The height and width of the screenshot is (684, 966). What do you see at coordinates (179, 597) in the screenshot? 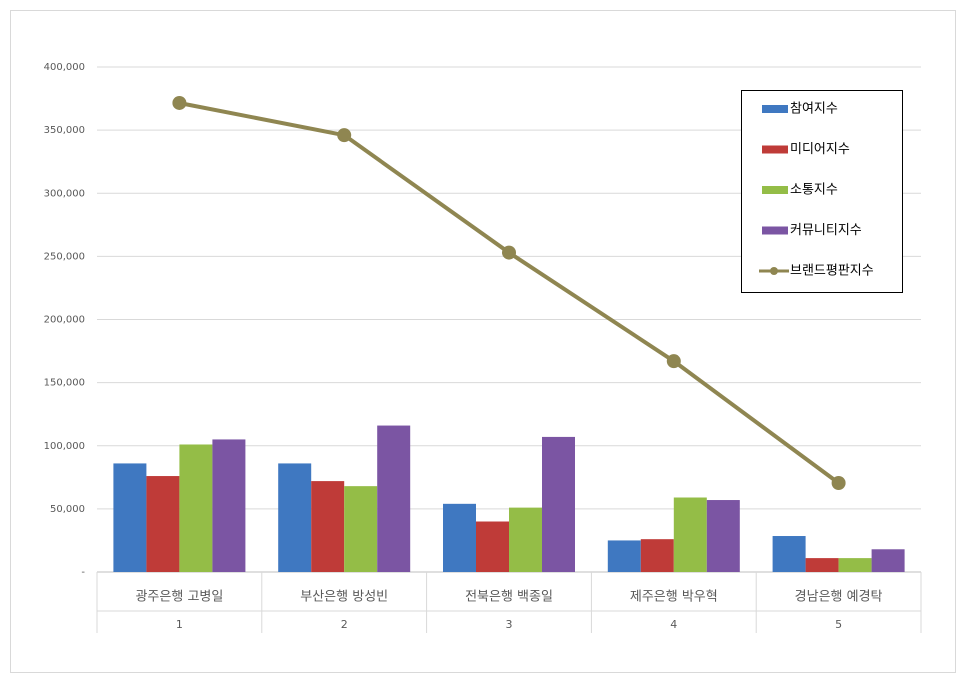
I see `x-tick-label: 광주은행 고병일` at bounding box center [179, 597].